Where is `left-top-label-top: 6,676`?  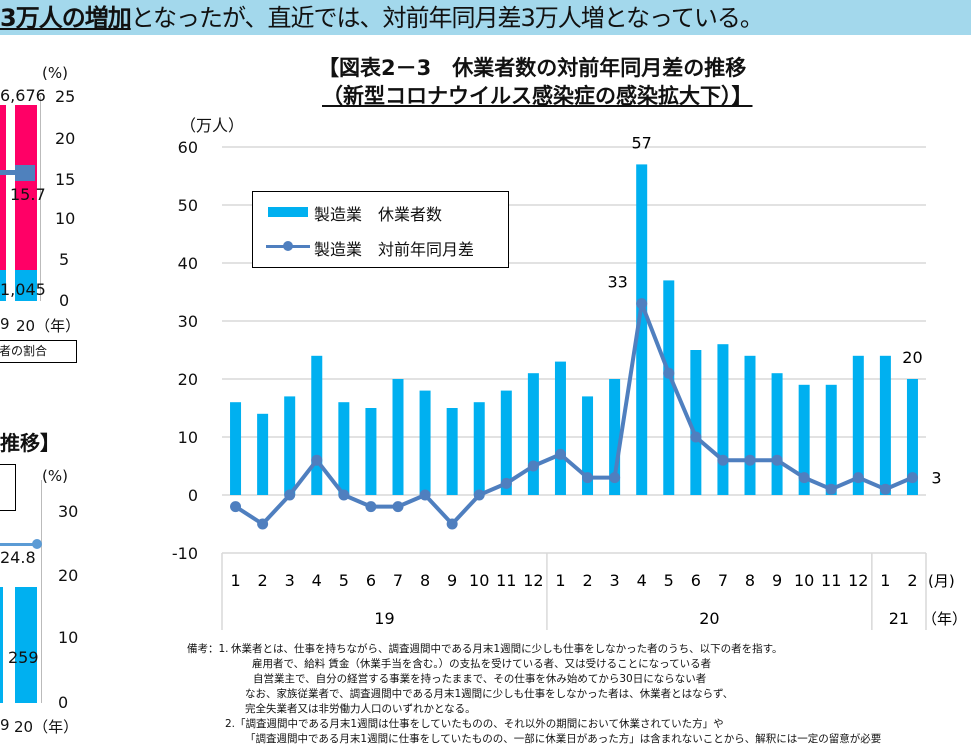
left-top-label-top: 6,676 is located at coordinates (23, 95).